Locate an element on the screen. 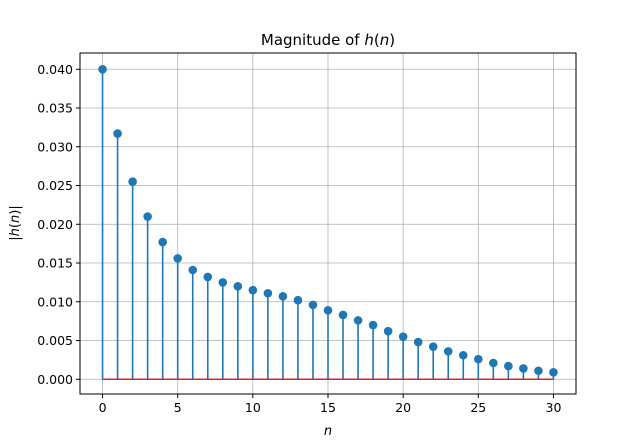 This screenshot has width=640, height=443. y-tick-label: 0.025 is located at coordinates (55, 185).